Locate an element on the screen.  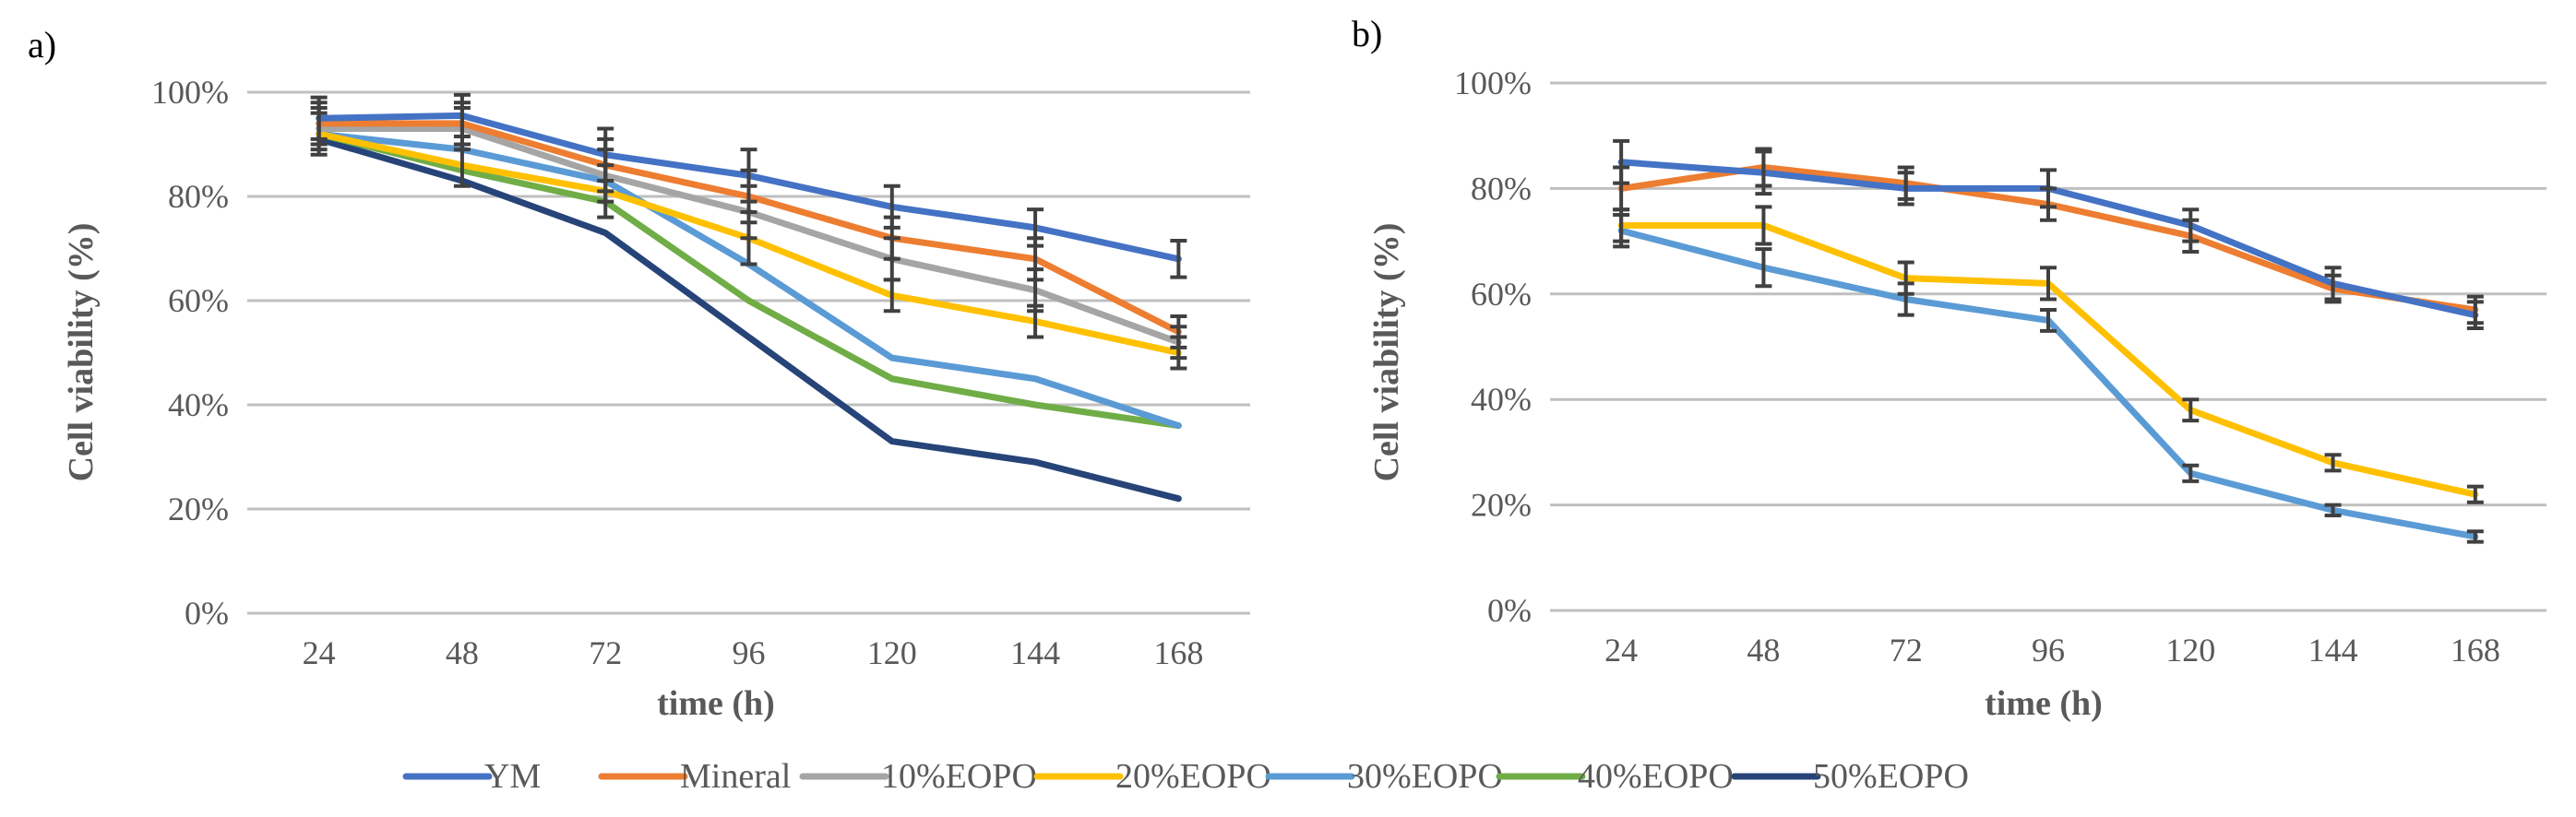
legend-label: YM is located at coordinates (512, 776).